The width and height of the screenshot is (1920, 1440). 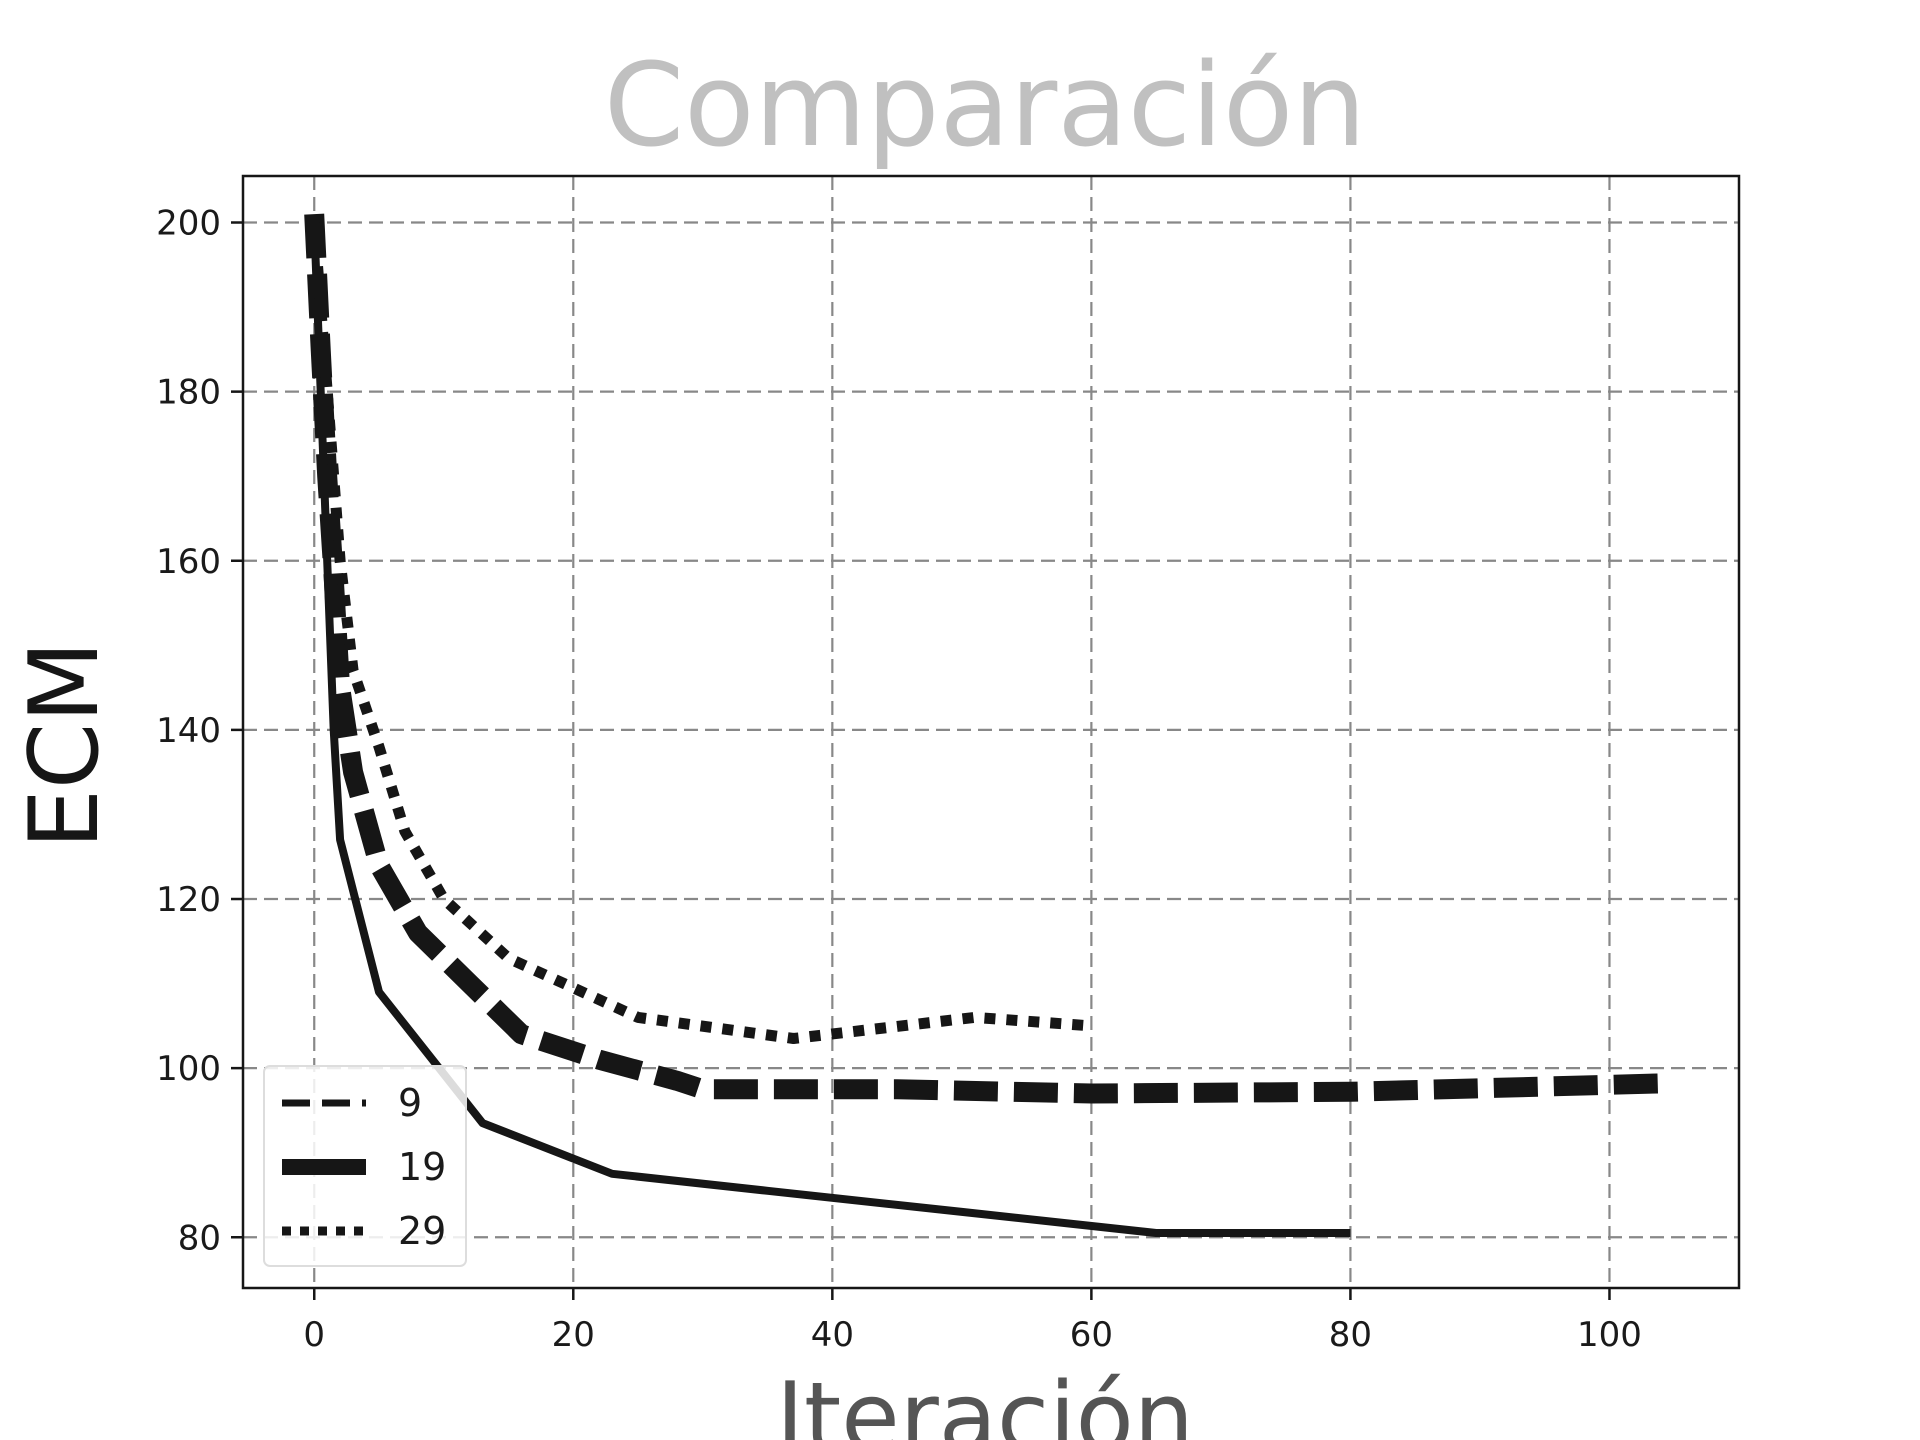 What do you see at coordinates (188, 900) in the screenshot?
I see `y-tick-label: 120` at bounding box center [188, 900].